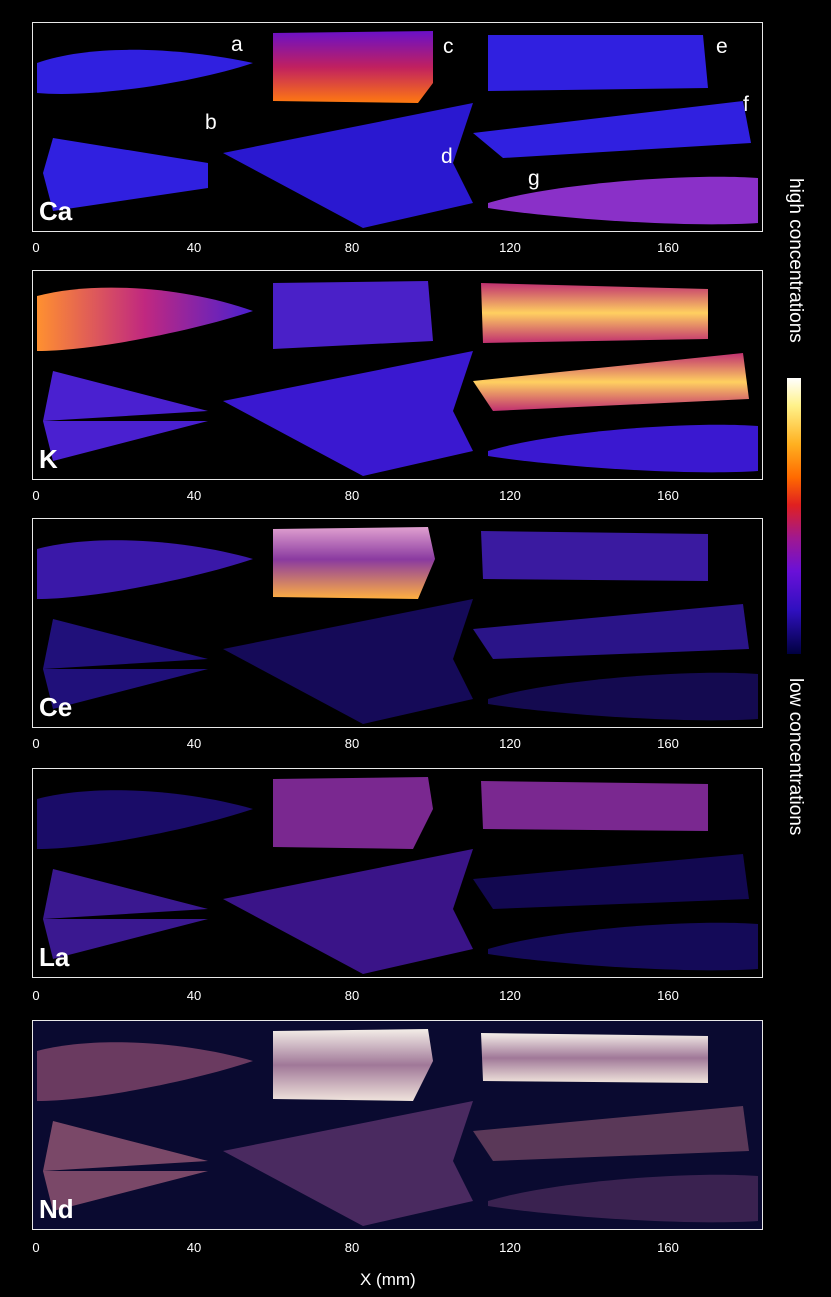 The image size is (831, 1297). What do you see at coordinates (397, 249) in the screenshot?
I see `x-ticks-ca: 0 40 80 120 160` at bounding box center [397, 249].